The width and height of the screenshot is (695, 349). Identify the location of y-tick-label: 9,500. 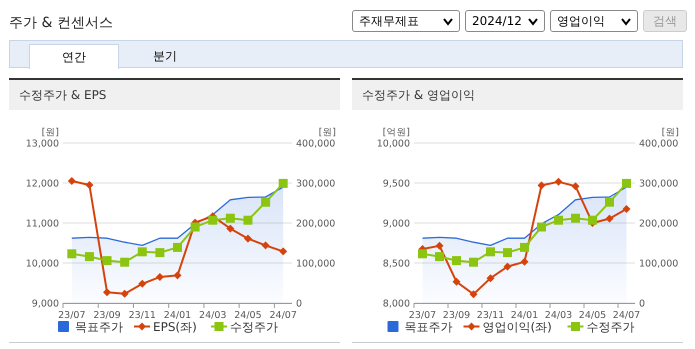
(396, 184).